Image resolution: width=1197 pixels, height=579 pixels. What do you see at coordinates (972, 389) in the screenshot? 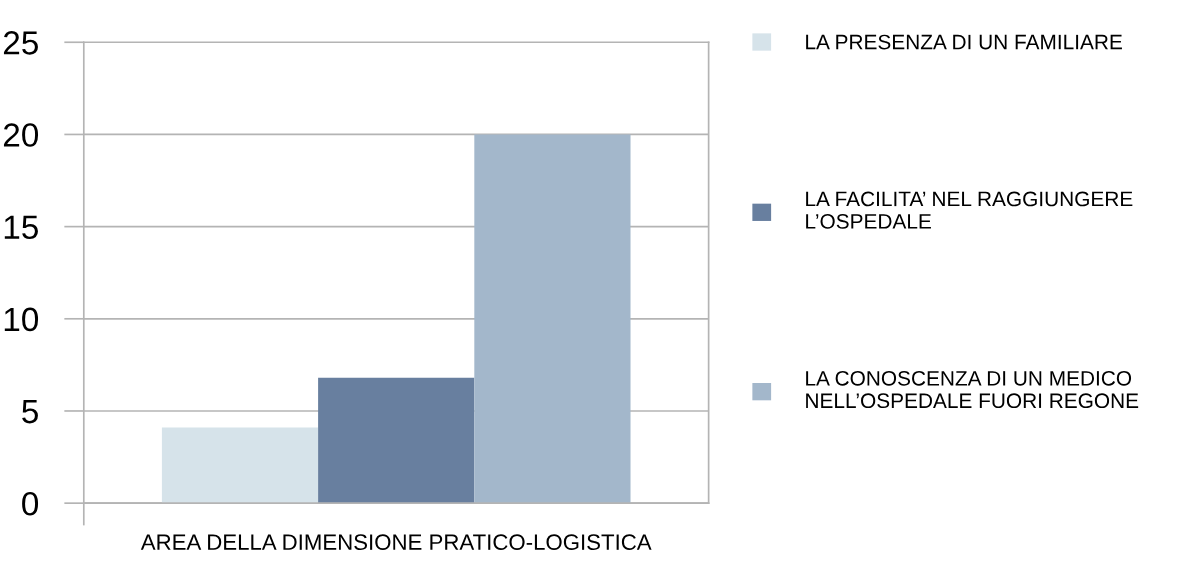
I see `legend-label: LA CONOSCENZA DI UN MEDICO NELL’OSPEDALE FUORI REGONE` at bounding box center [972, 389].